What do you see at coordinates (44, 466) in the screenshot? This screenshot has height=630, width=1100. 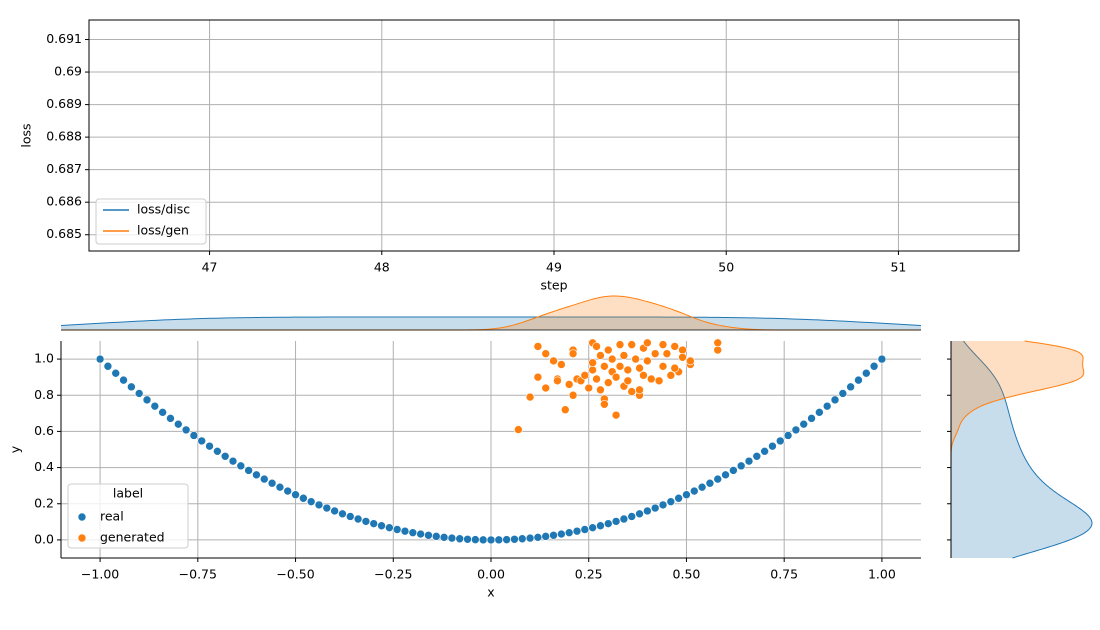 I see `y-tick-label: 0.4` at bounding box center [44, 466].